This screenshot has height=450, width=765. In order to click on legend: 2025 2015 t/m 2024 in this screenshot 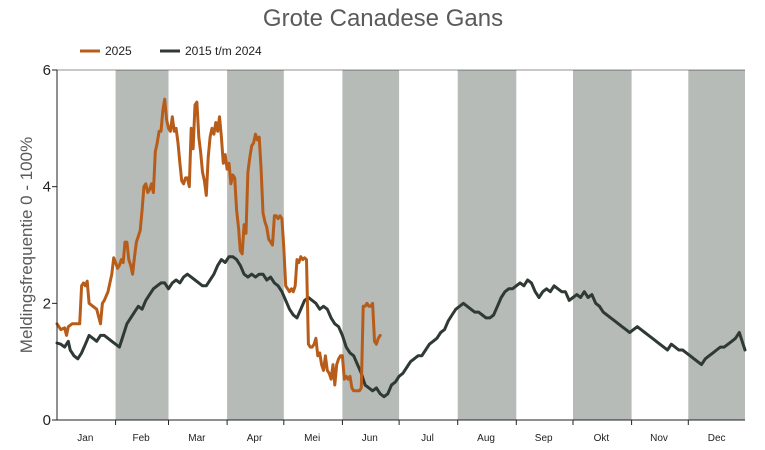, I will do `click(171, 51)`.